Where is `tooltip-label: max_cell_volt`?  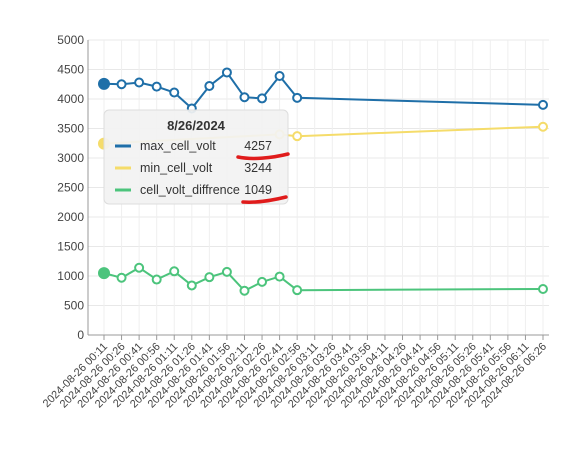 tooltip-label: max_cell_volt is located at coordinates (178, 146).